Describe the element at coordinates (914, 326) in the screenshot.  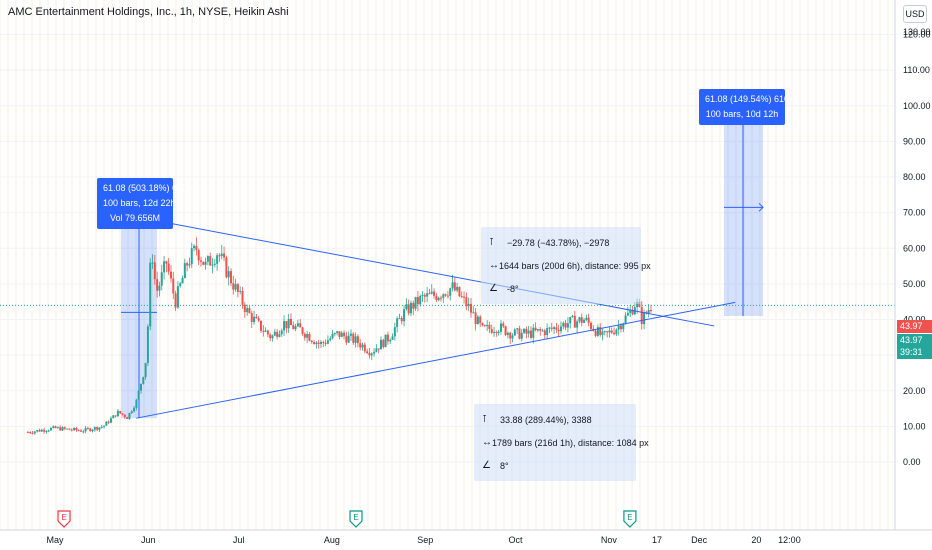
I see `last-price-marker: 43.97` at that location.